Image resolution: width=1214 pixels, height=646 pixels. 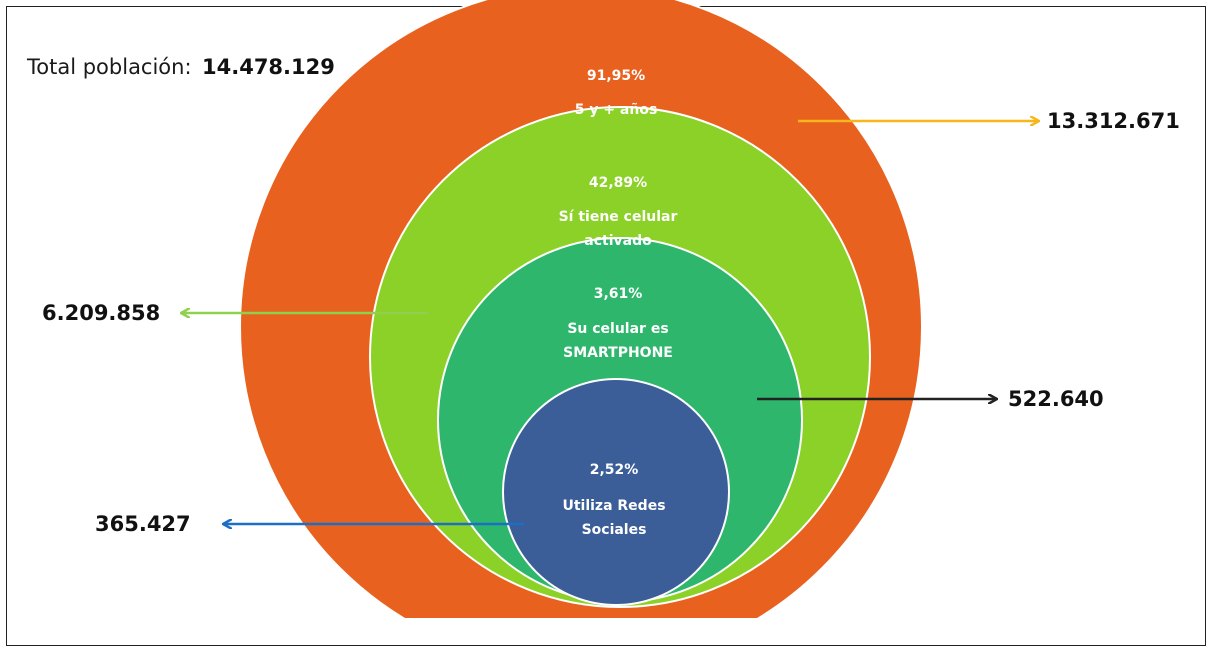 What do you see at coordinates (613, 506) in the screenshot?
I see `level-social-label-line1: Utiliza Redes` at bounding box center [613, 506].